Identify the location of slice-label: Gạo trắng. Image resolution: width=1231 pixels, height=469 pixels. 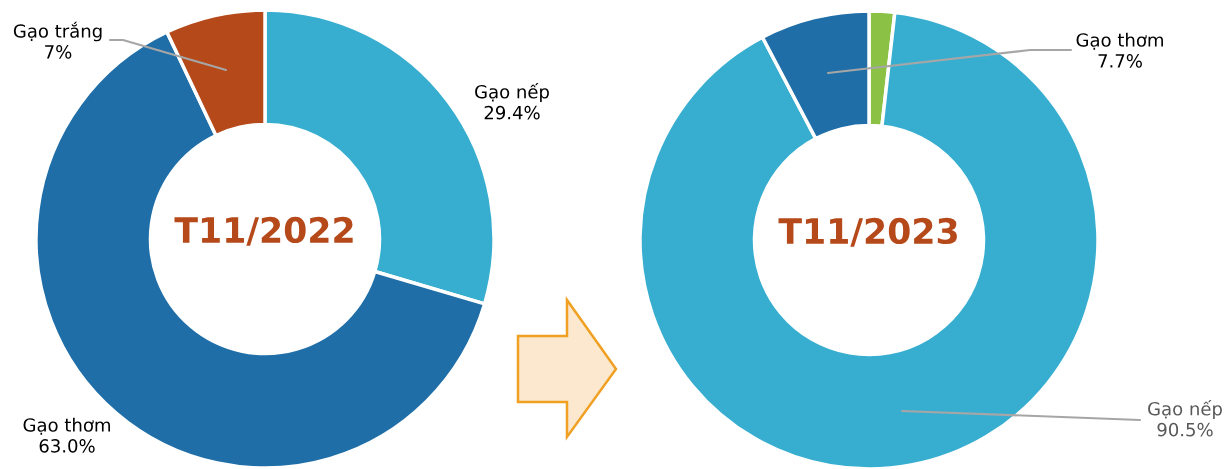
(57, 31).